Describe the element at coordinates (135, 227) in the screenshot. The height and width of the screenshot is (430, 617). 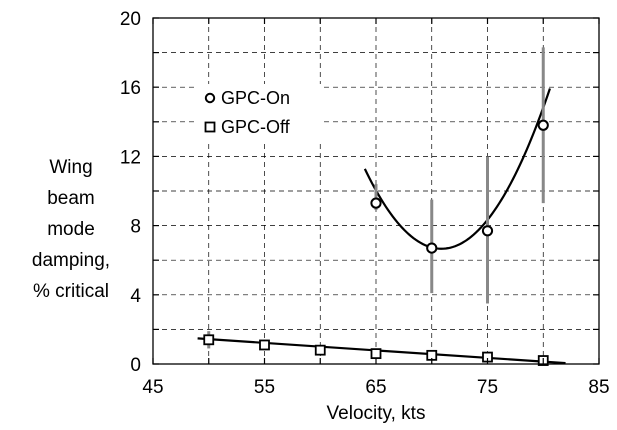
I see `y-tick-label: 8` at that location.